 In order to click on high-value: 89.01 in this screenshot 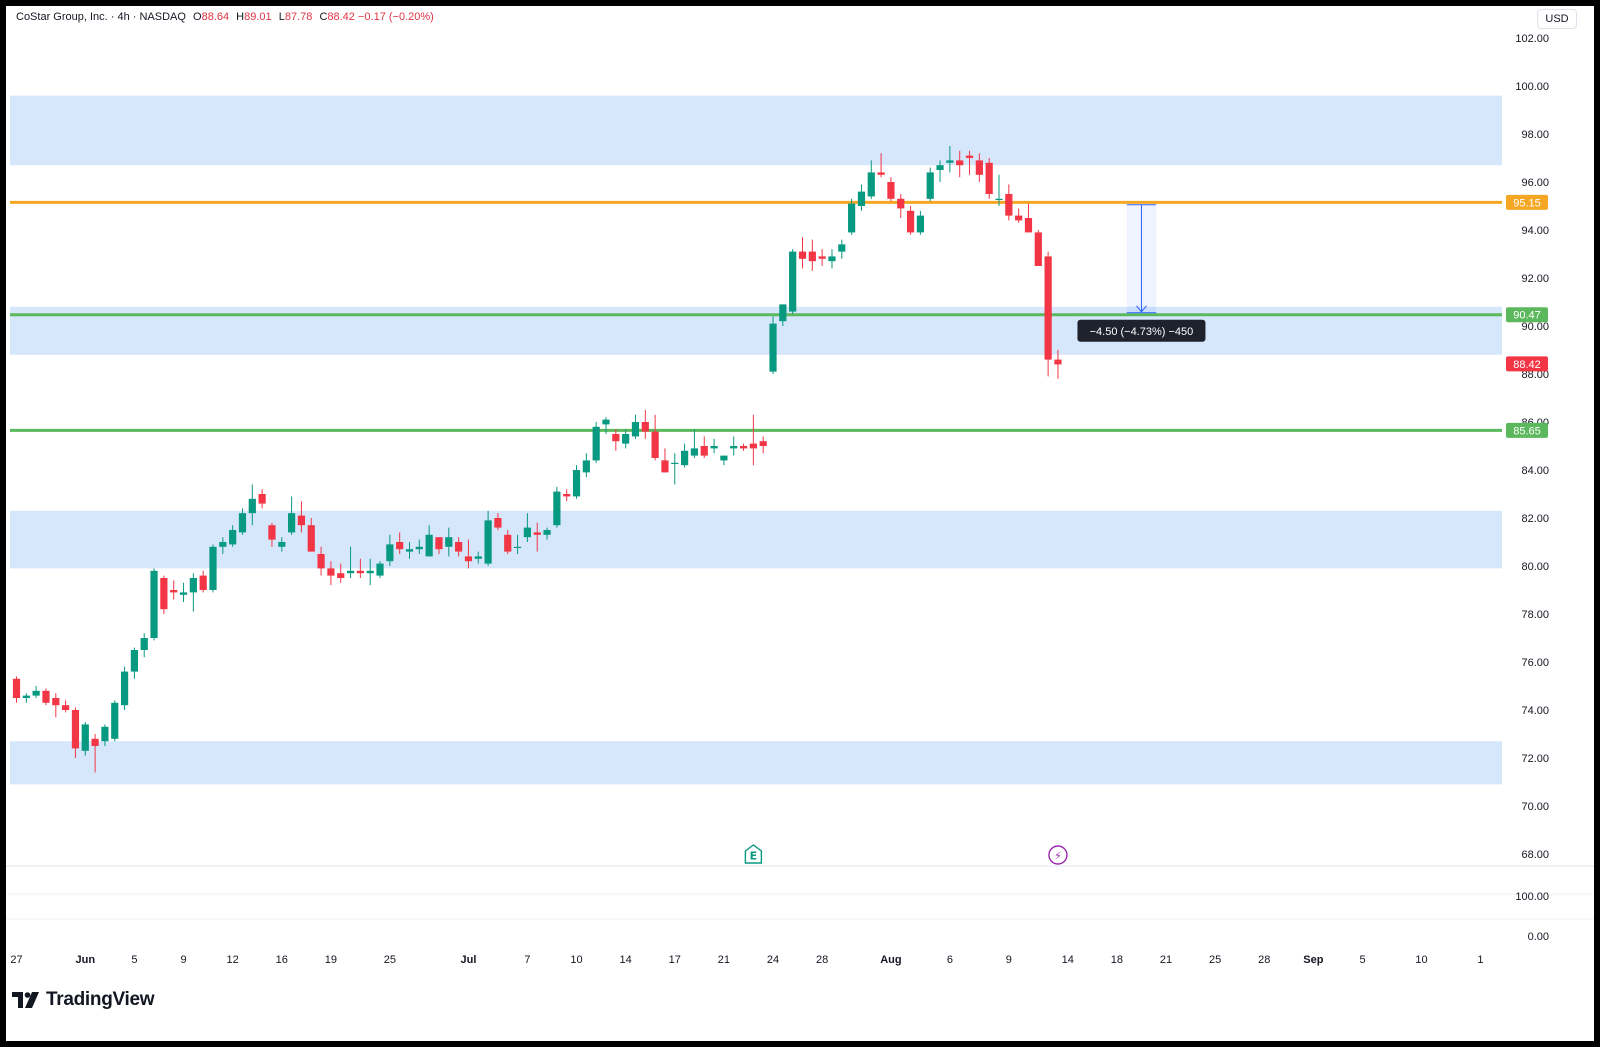, I will do `click(258, 17)`.